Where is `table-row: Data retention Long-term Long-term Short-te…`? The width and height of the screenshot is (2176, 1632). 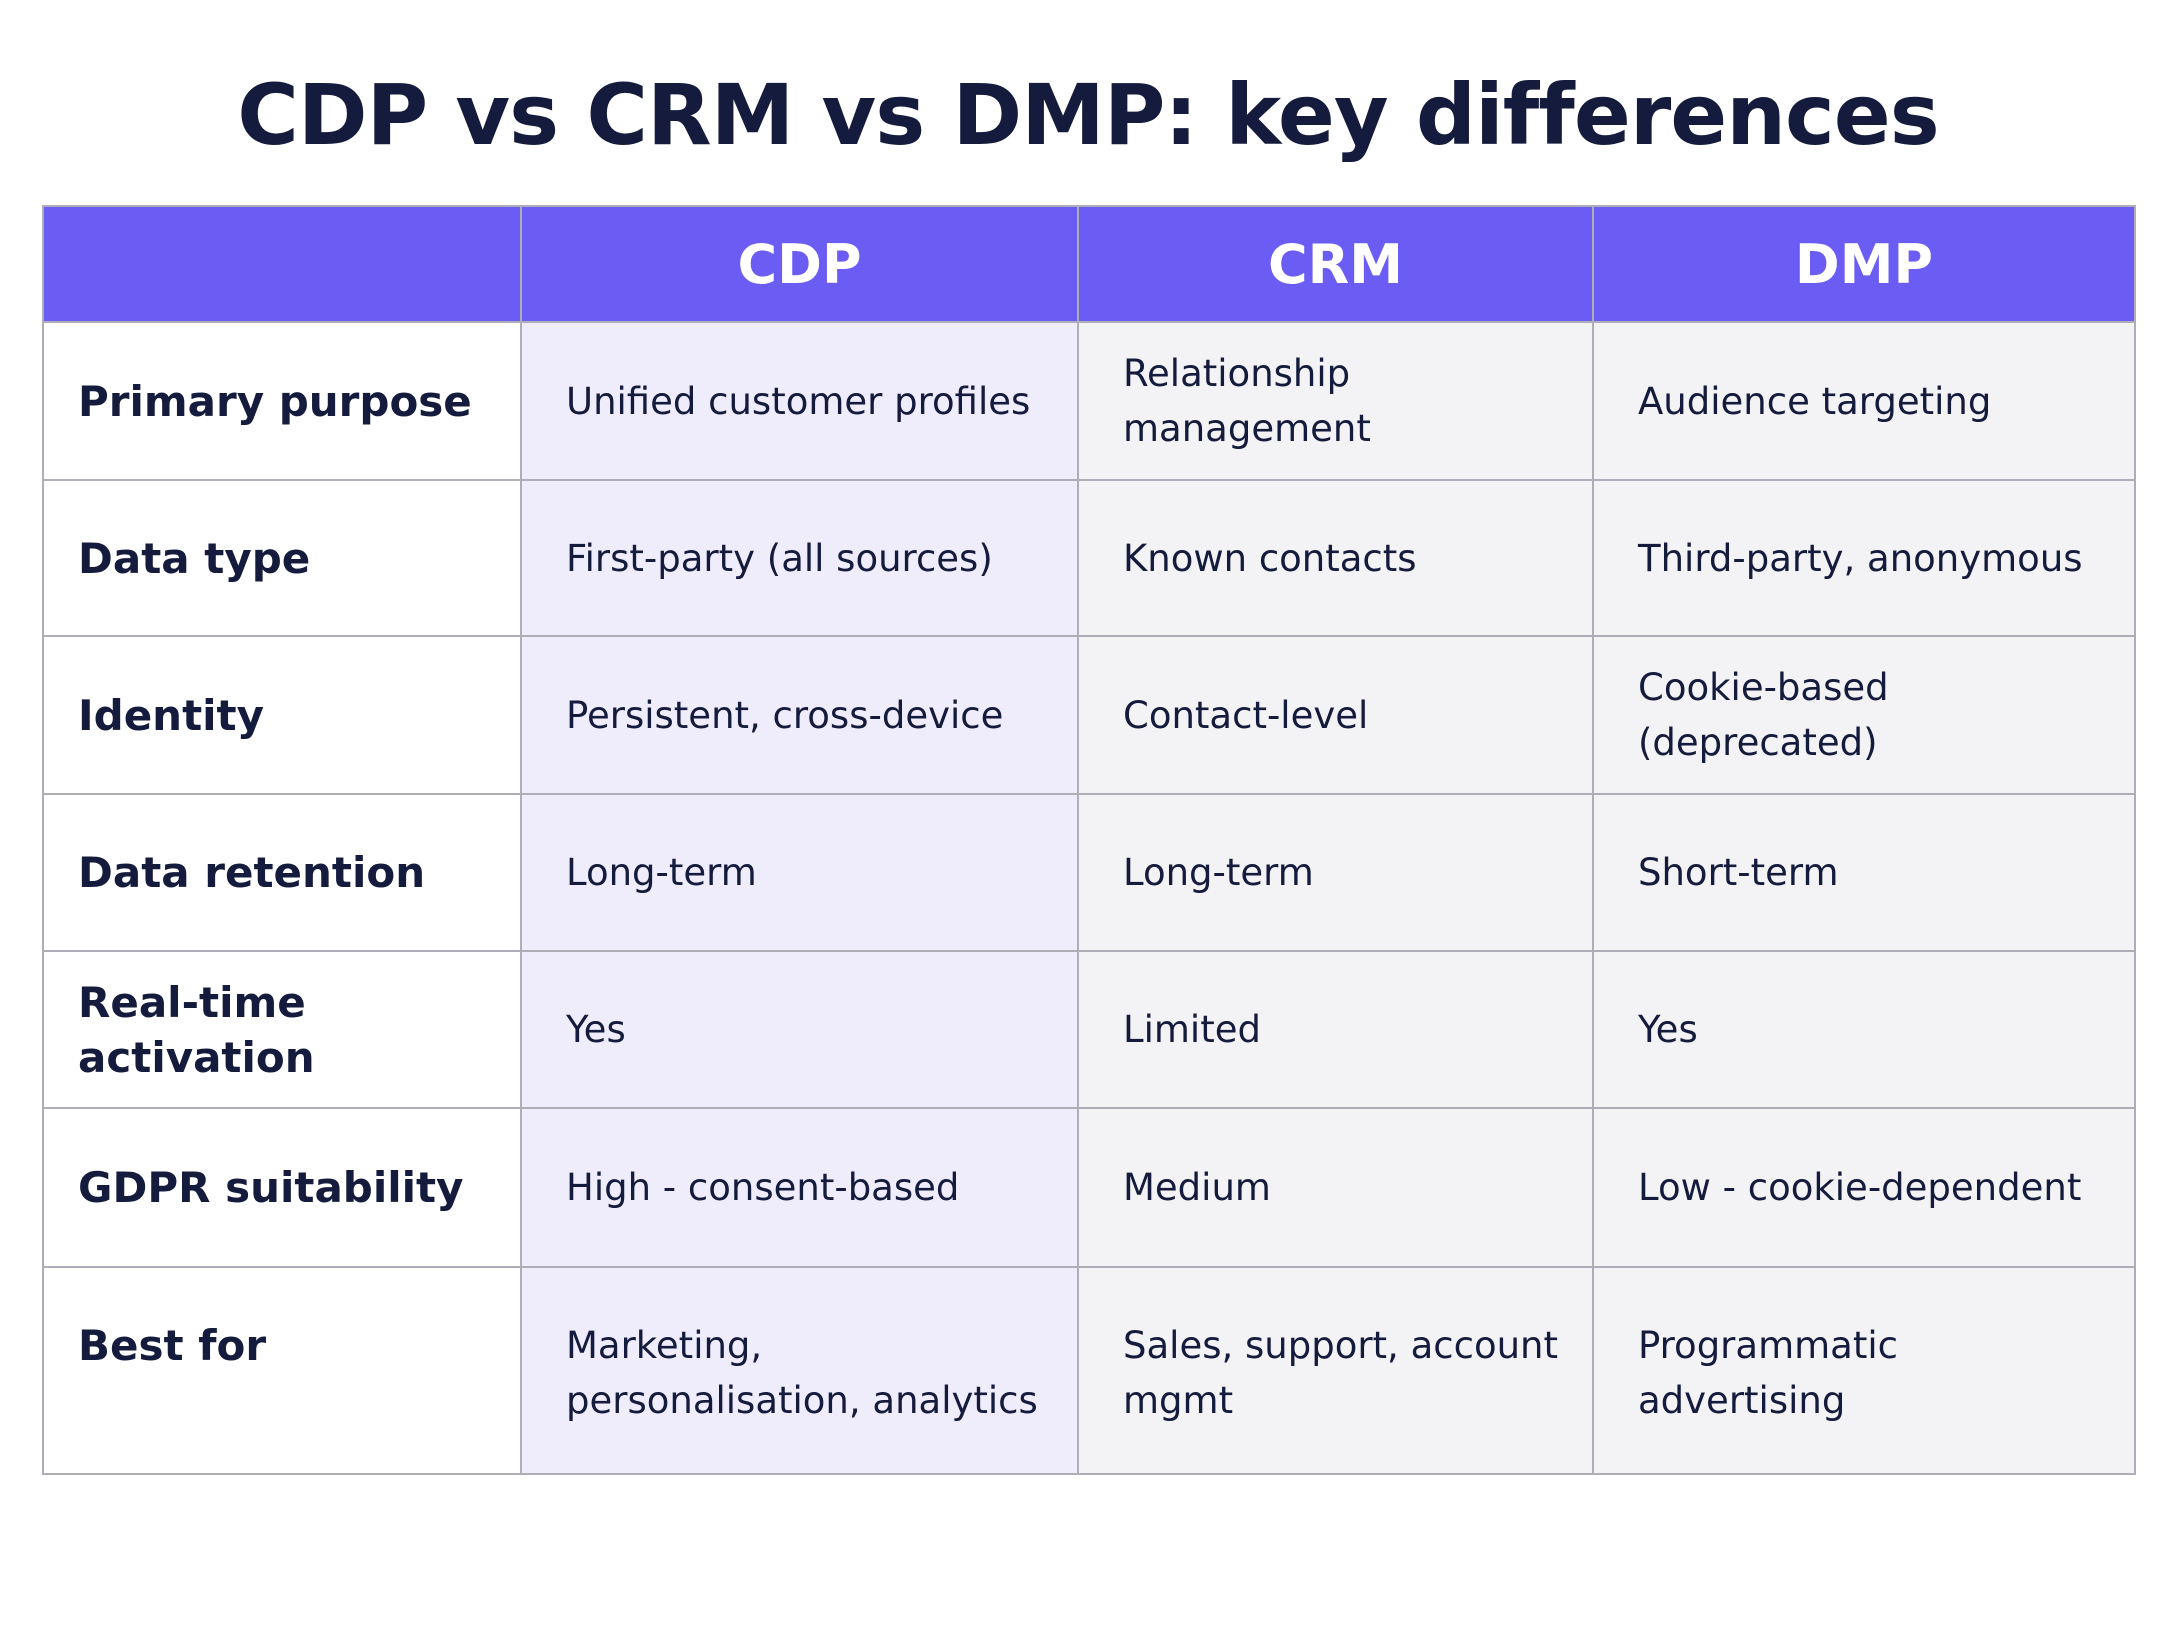
table-row: Data retention Long-term Long-term Short-te… is located at coordinates (1089, 872).